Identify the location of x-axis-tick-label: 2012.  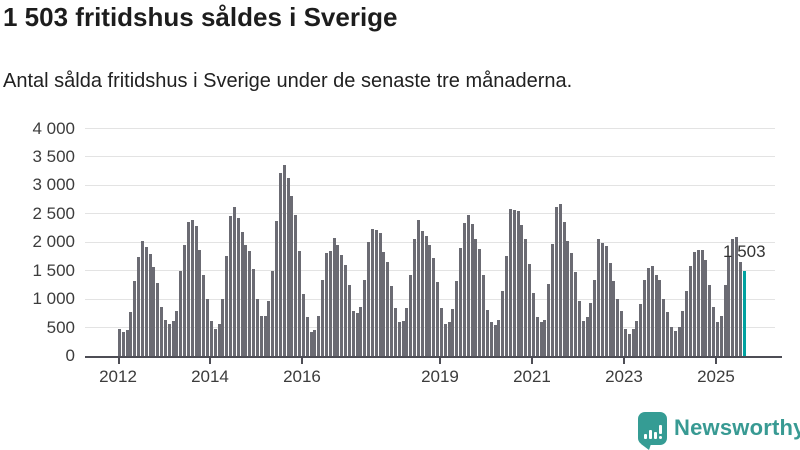
(118, 376).